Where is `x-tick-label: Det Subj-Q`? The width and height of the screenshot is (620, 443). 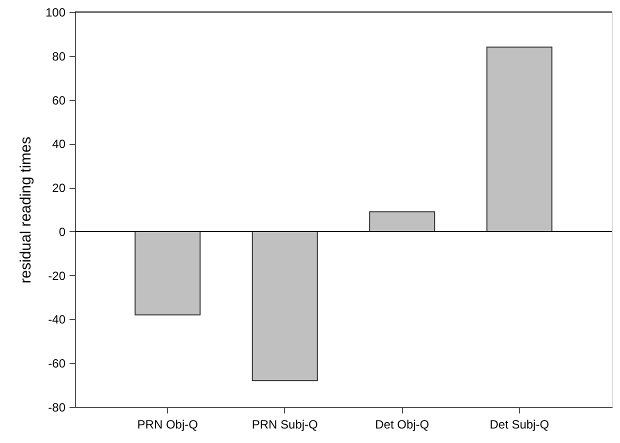 x-tick-label: Det Subj-Q is located at coordinates (520, 425).